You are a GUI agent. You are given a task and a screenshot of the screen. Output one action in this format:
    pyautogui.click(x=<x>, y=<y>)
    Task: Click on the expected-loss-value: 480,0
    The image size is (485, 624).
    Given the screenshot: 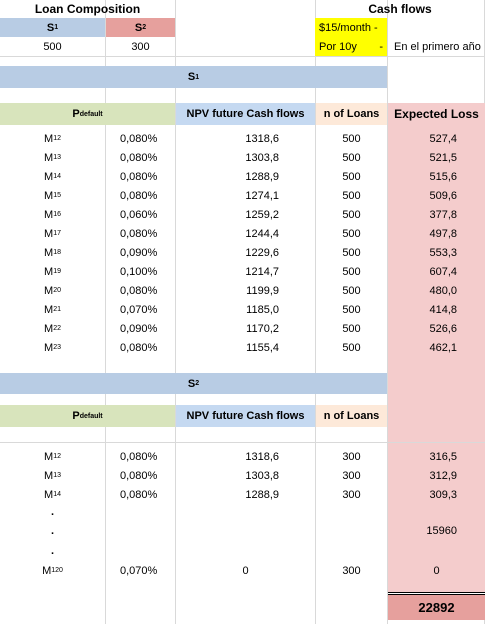 What is the action you would take?
    pyautogui.click(x=443, y=290)
    